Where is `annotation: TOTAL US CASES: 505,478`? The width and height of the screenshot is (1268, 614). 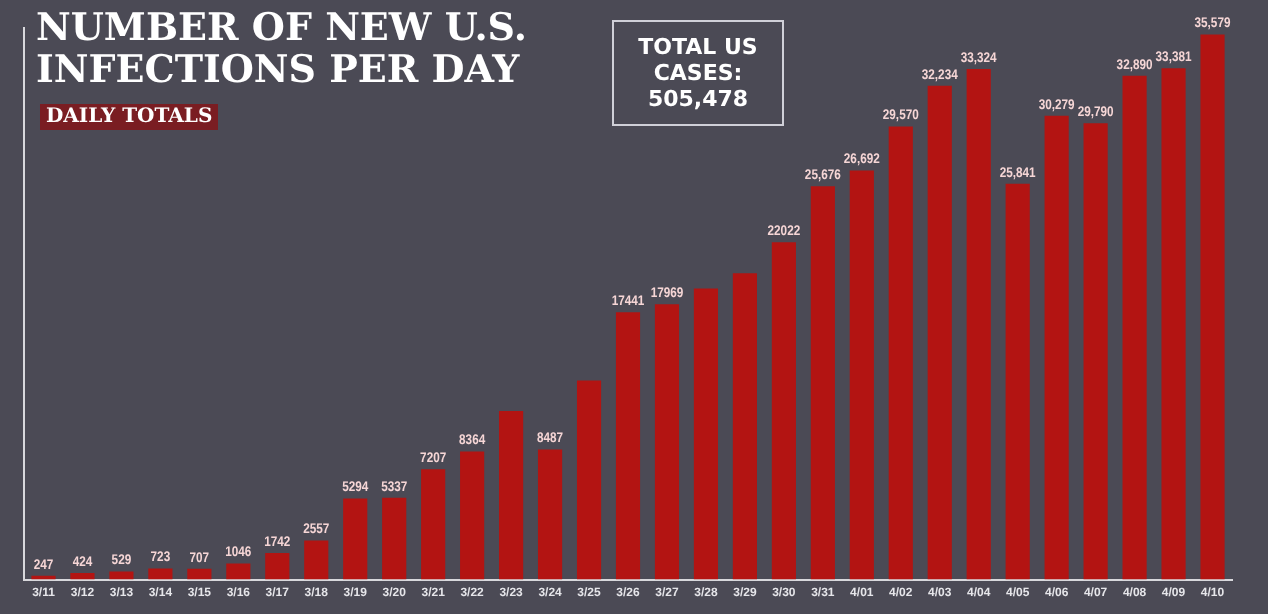
annotation: TOTAL US CASES: 505,478 is located at coordinates (698, 73).